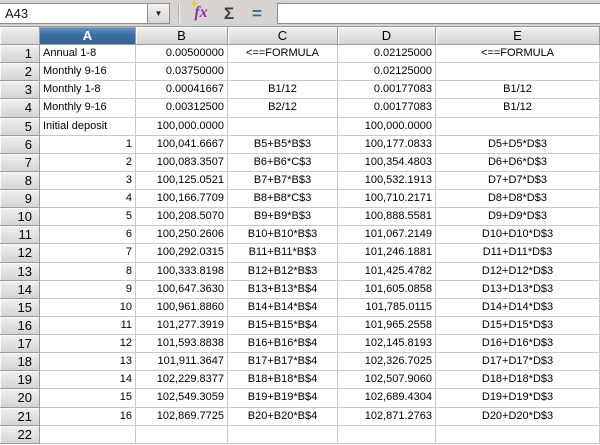 This screenshot has height=445, width=600. What do you see at coordinates (88, 199) in the screenshot?
I see `cell: 4` at bounding box center [88, 199].